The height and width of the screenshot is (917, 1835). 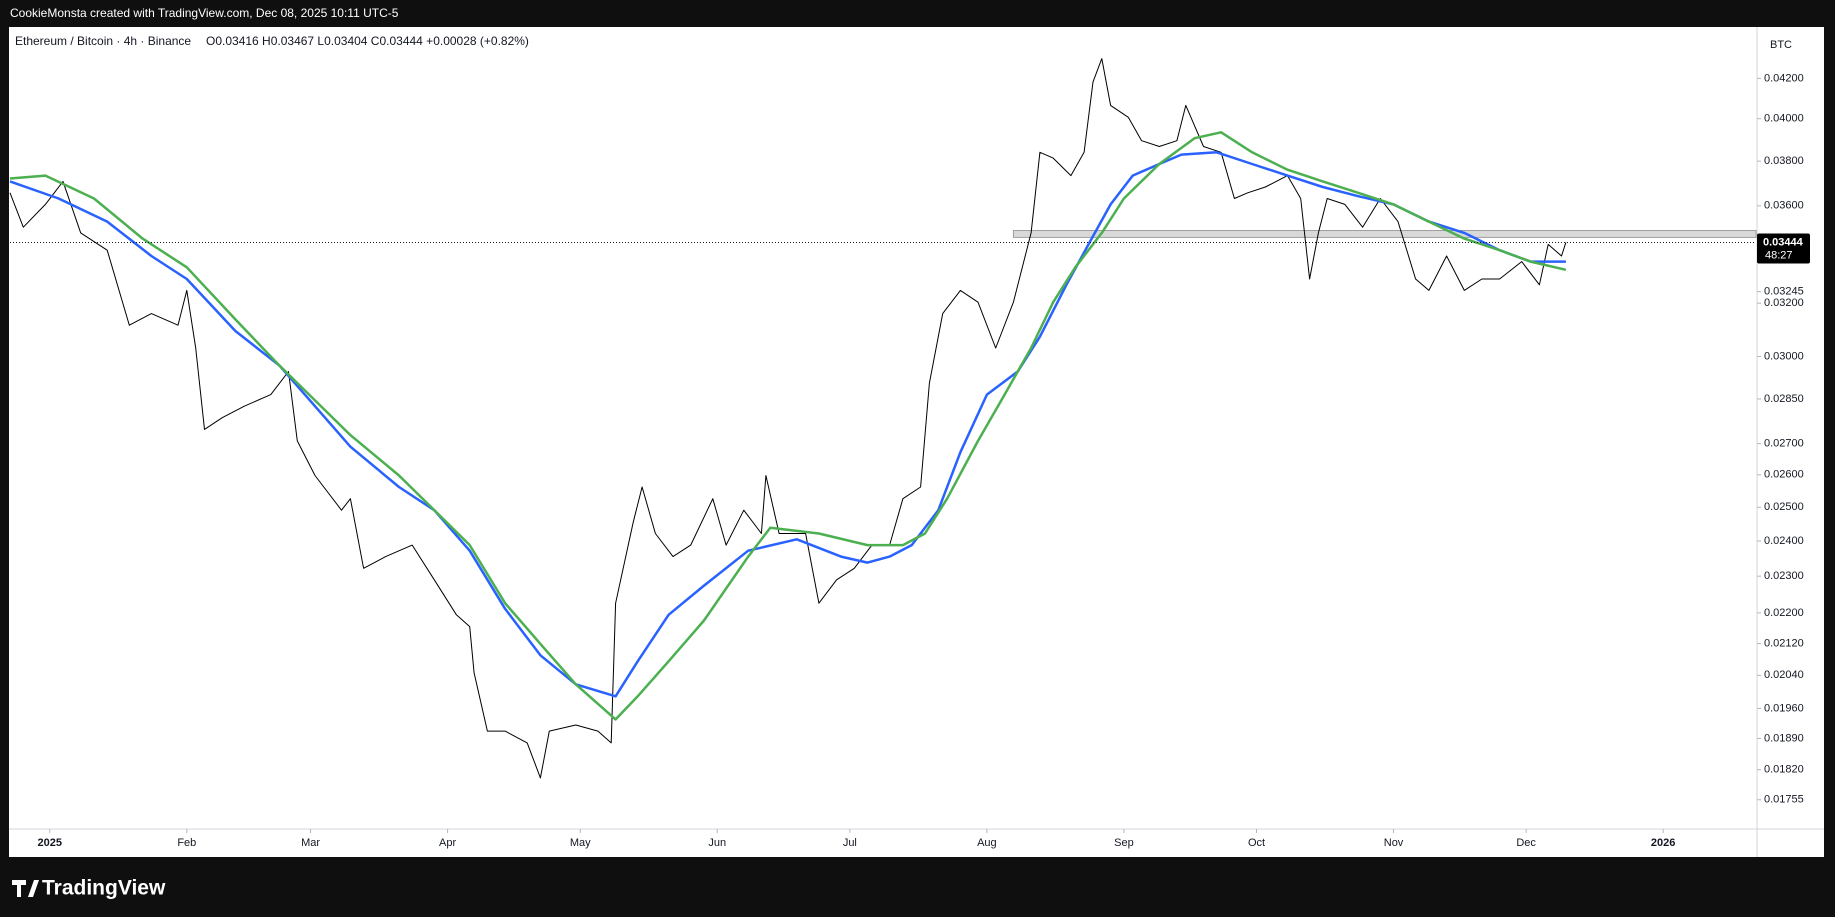 I want to click on y-tick-label: 0.02040, so click(x=1784, y=675).